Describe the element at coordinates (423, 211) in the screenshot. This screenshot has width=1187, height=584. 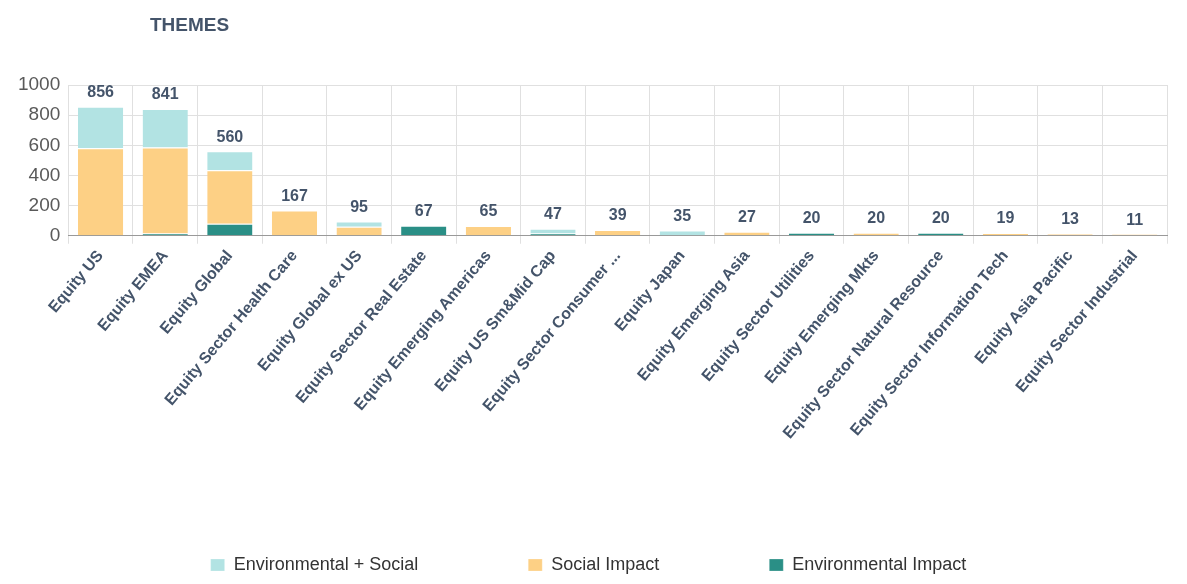
I see `total-label: 67` at that location.